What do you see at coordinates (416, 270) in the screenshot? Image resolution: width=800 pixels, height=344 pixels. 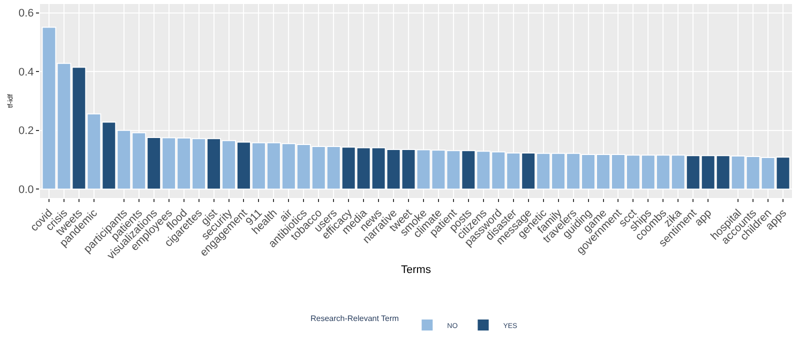 I see `x-axis-title: Terms` at bounding box center [416, 270].